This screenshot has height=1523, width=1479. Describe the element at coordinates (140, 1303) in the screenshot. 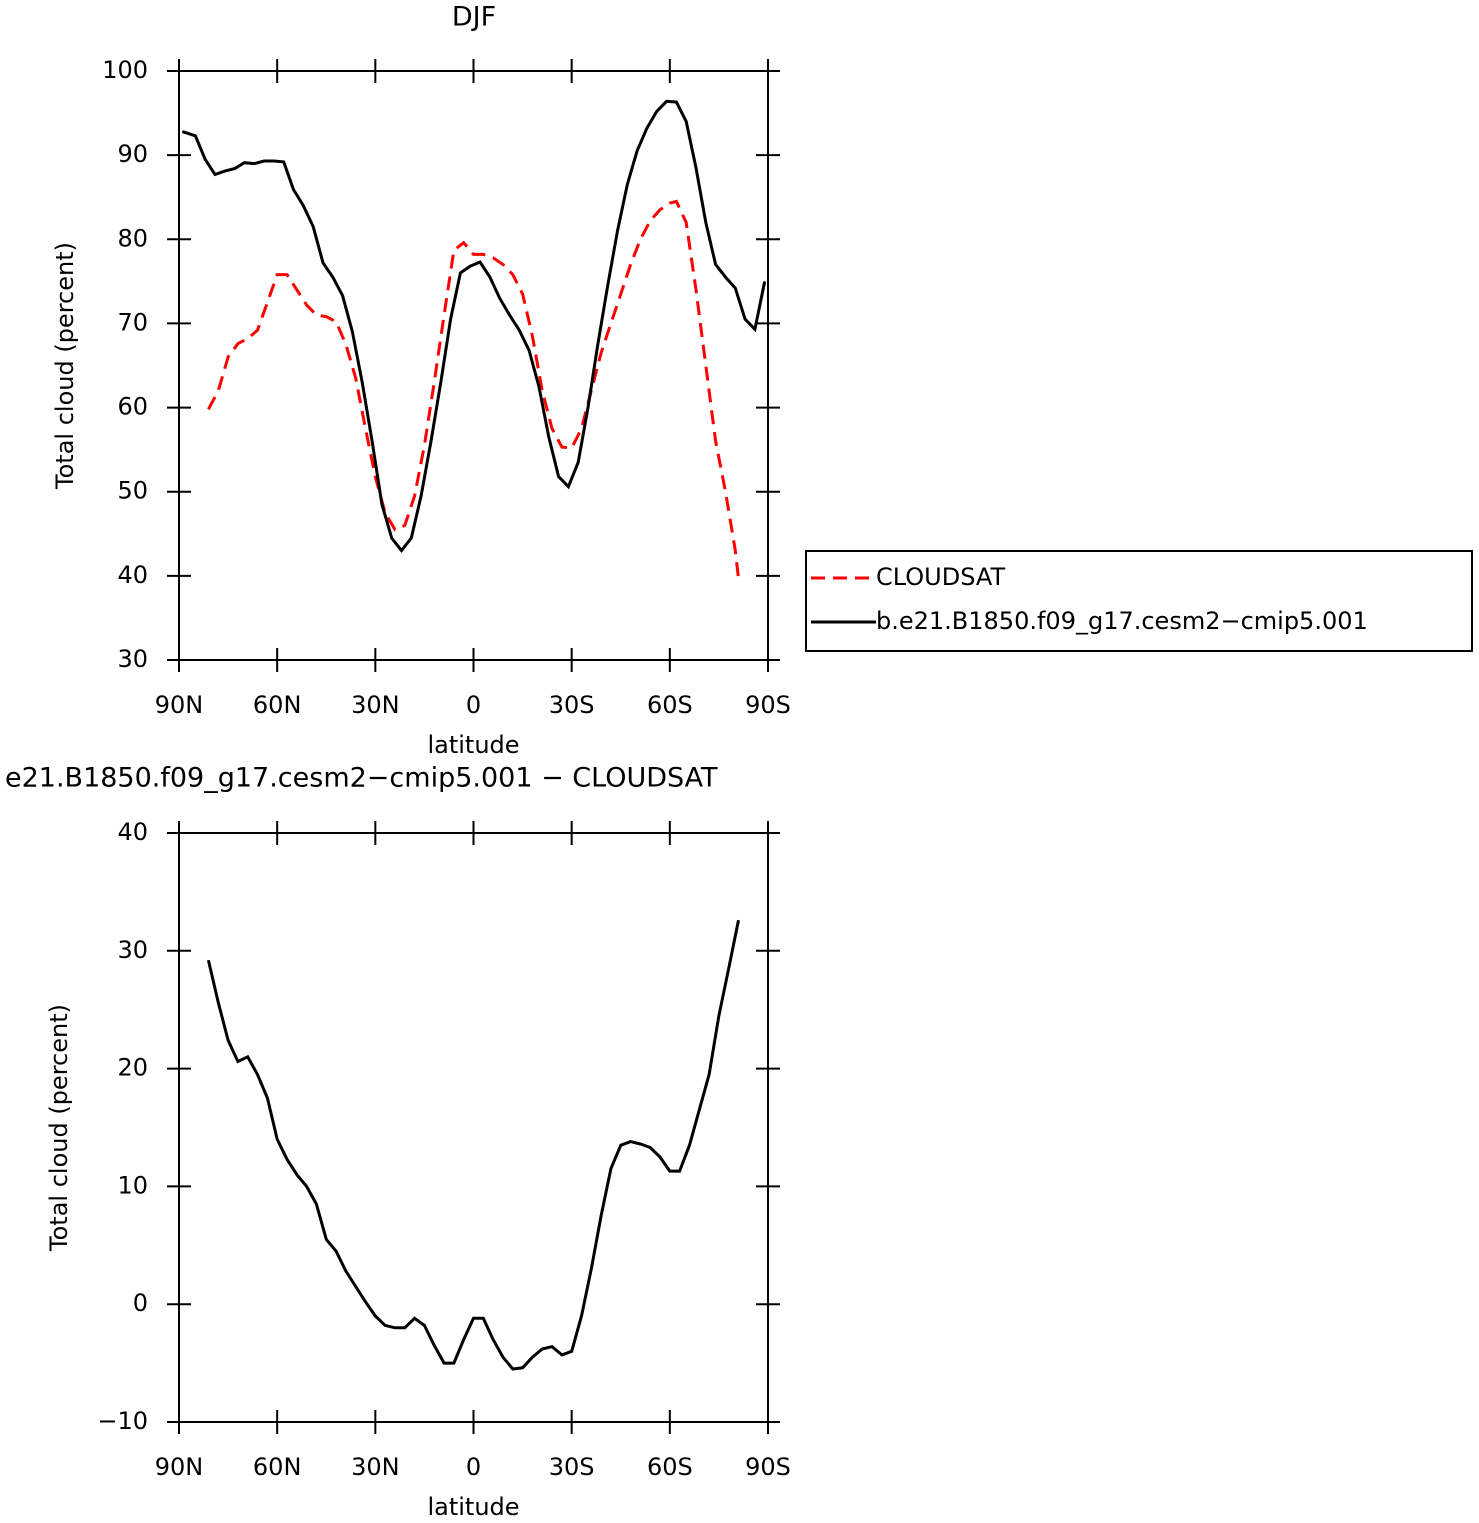

I see `y-tick-label: 0` at that location.